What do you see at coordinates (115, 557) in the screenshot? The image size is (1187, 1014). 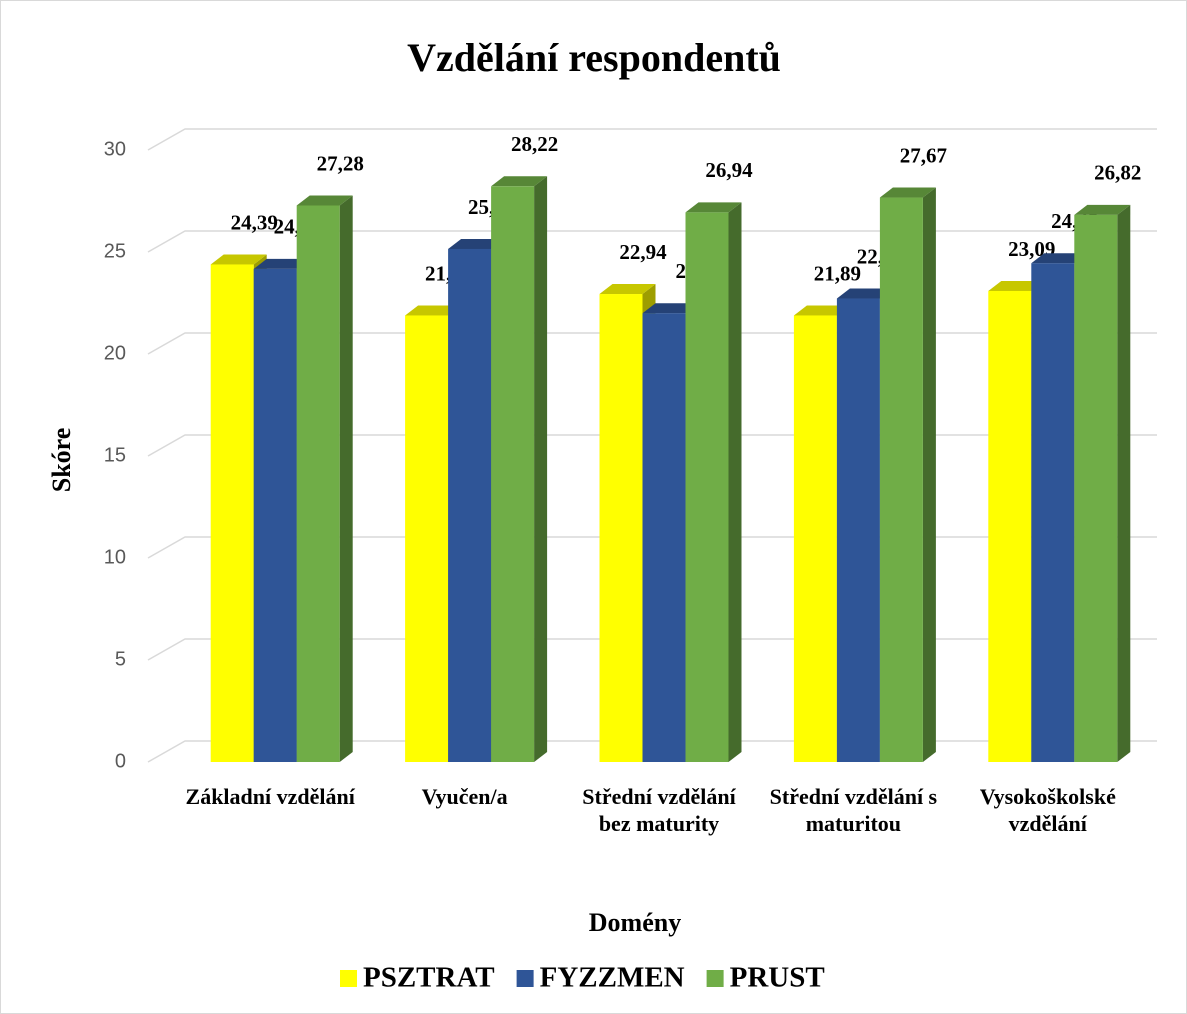 I see `y-tick-label: 10` at bounding box center [115, 557].